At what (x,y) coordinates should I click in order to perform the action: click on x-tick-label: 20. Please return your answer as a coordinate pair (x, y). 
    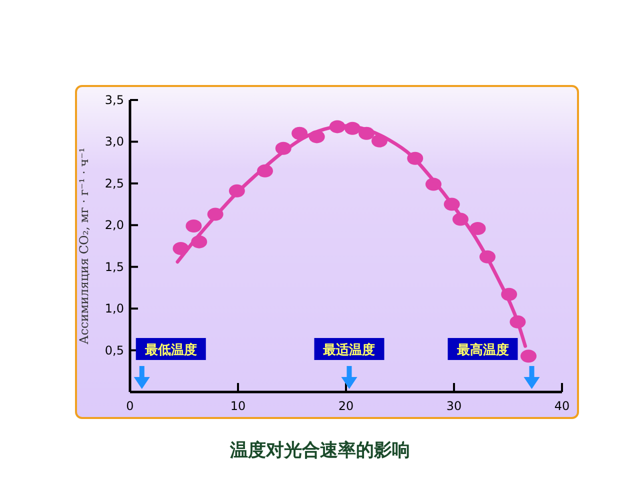
    Looking at the image, I should click on (346, 406).